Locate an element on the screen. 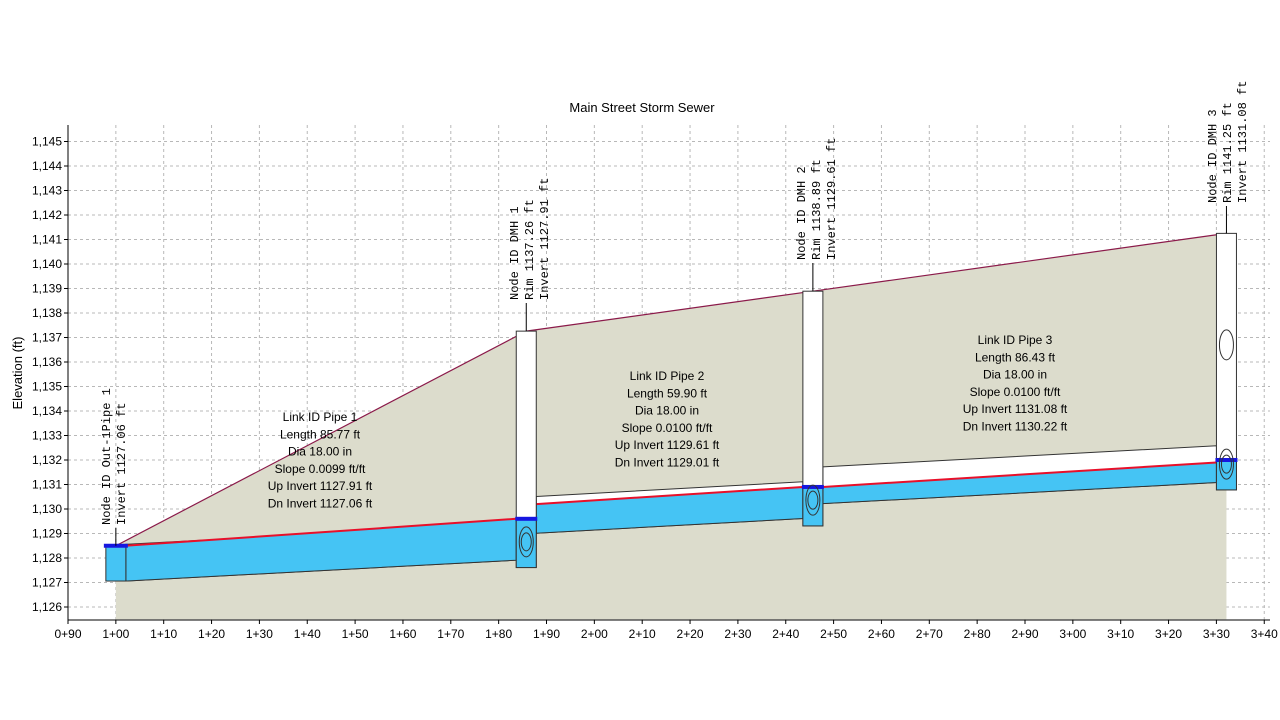 Image resolution: width=1280 pixels, height=720 pixels. y-tick-label: 1,141 is located at coordinates (47, 240).